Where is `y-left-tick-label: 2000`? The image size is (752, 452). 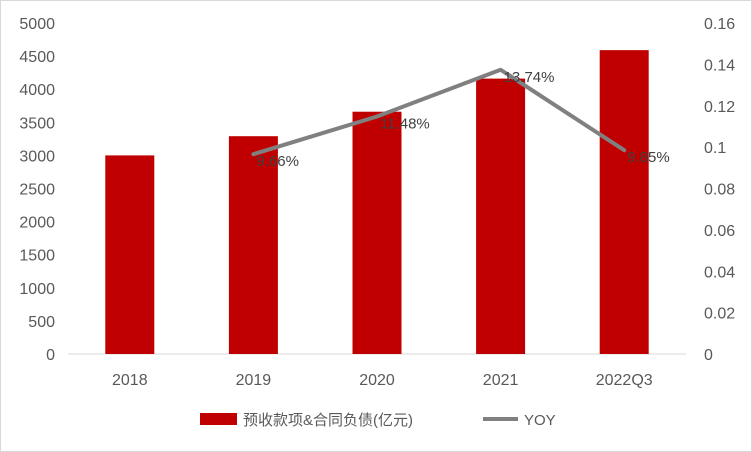
y-left-tick-label: 2000 is located at coordinates (37, 223).